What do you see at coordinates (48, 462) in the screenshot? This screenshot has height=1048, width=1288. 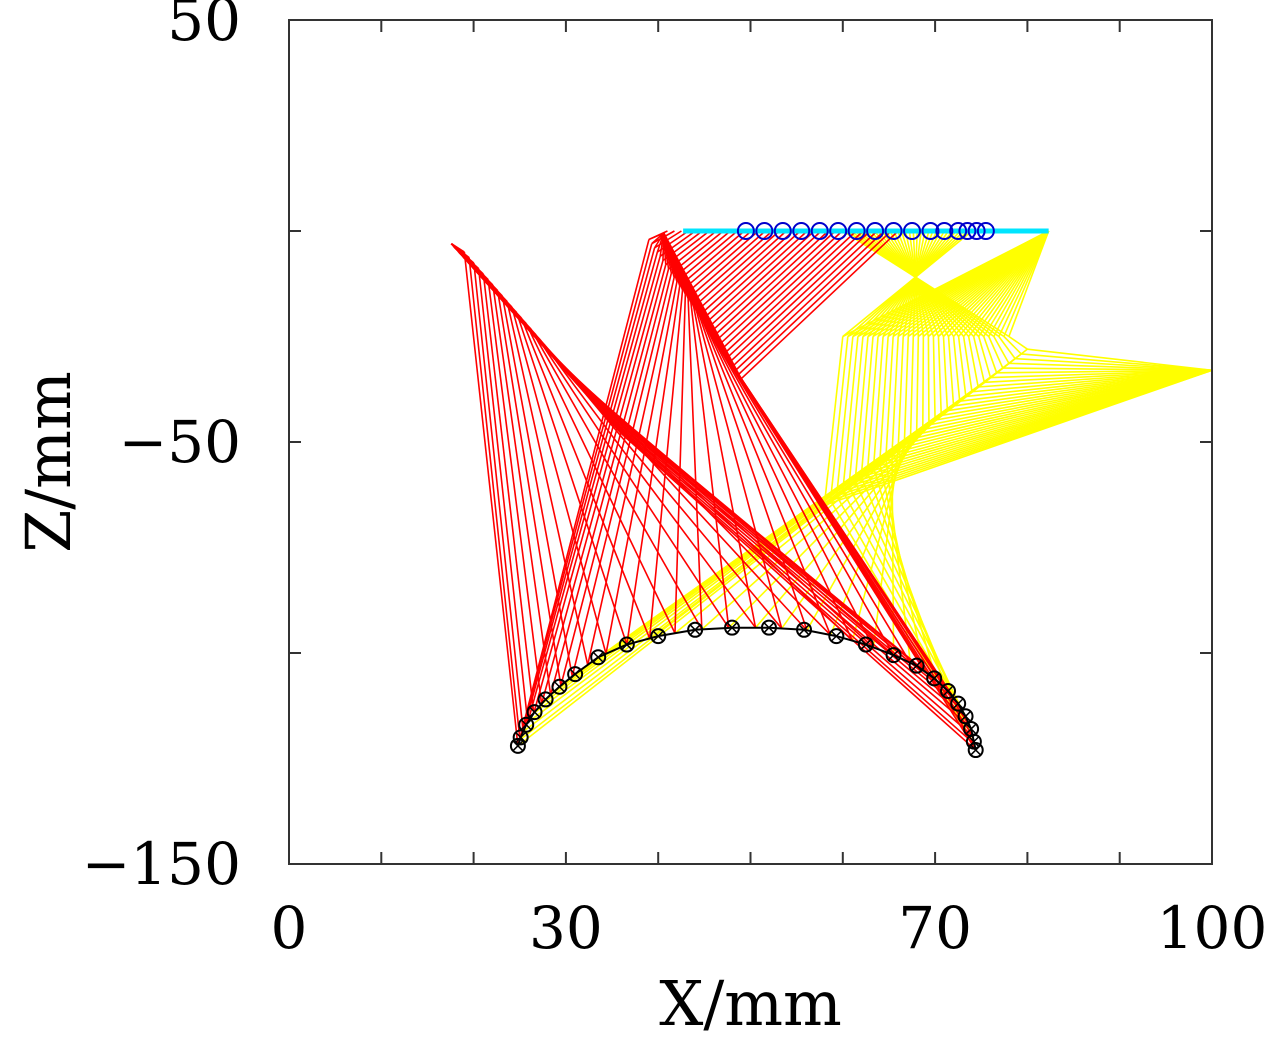 I see `y-axis-label: Z/mm` at bounding box center [48, 462].